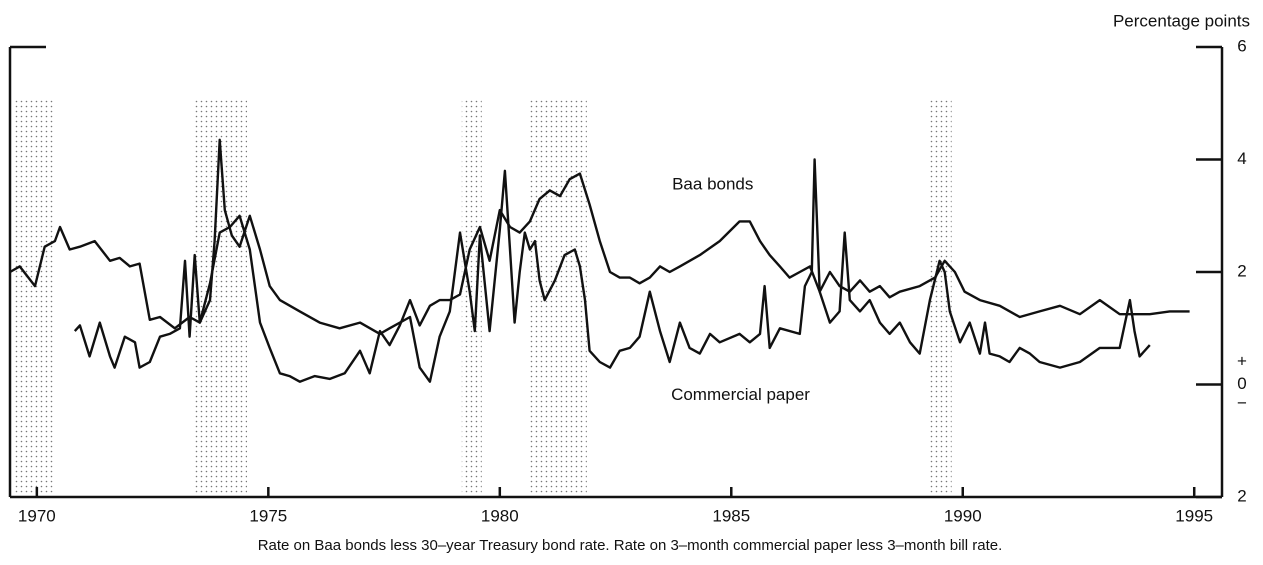 This screenshot has width=1263, height=565. Describe the element at coordinates (268, 515) in the screenshot. I see `x-tick-label: 1975` at that location.